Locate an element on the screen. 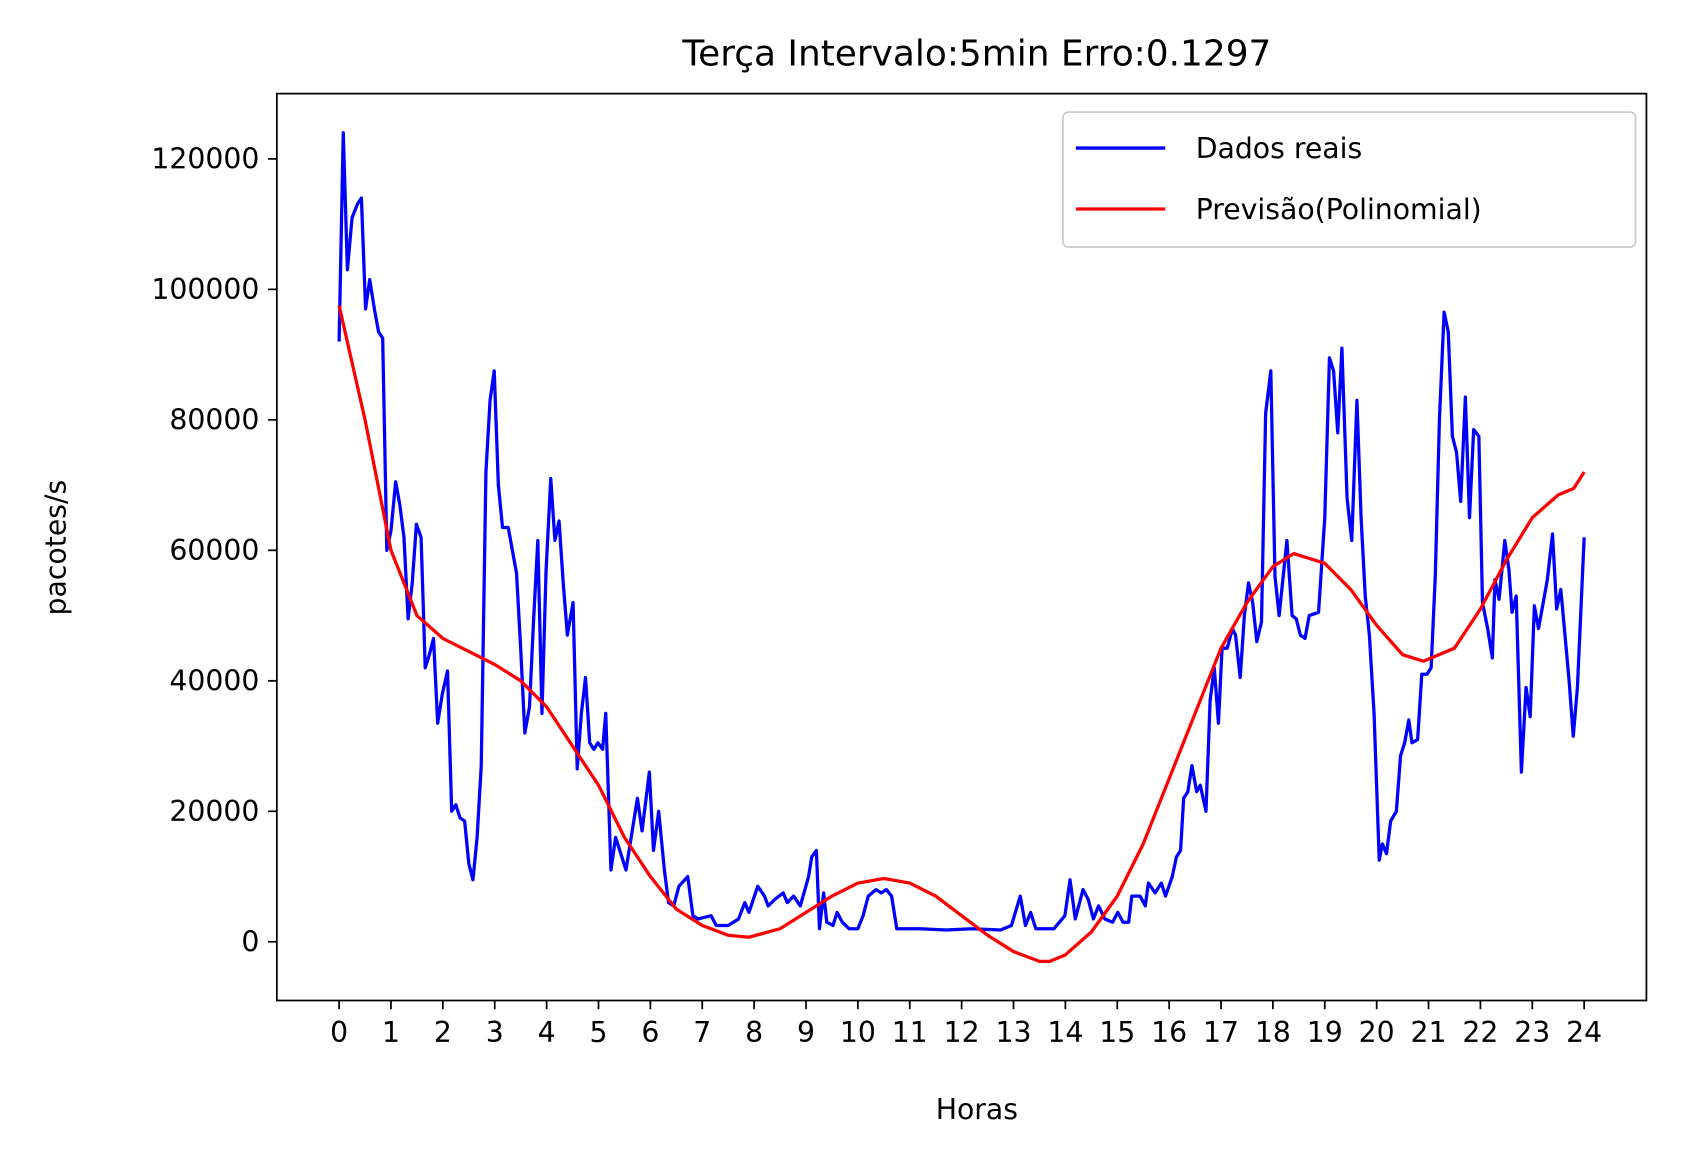  x-tick-label: 11 is located at coordinates (910, 1032).